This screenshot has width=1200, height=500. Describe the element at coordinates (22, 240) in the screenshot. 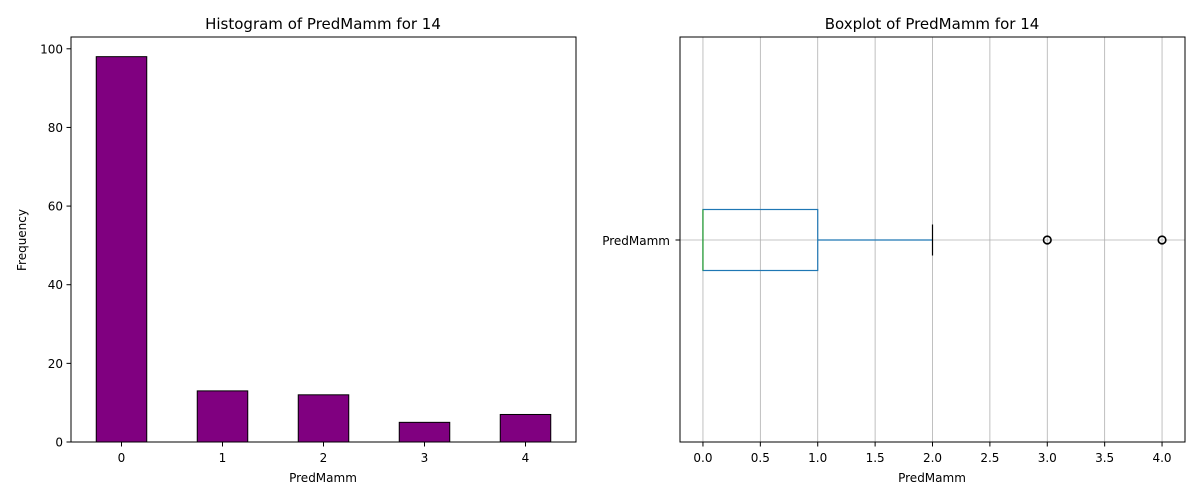

I see `histogram-y-axis-label: Frequency` at that location.